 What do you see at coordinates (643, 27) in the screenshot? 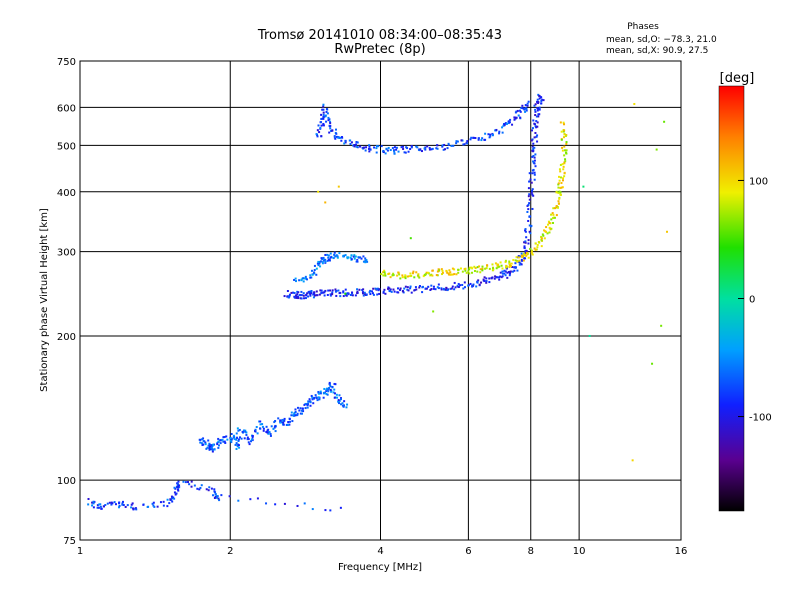
I see `phases-title: Phases` at bounding box center [643, 27].